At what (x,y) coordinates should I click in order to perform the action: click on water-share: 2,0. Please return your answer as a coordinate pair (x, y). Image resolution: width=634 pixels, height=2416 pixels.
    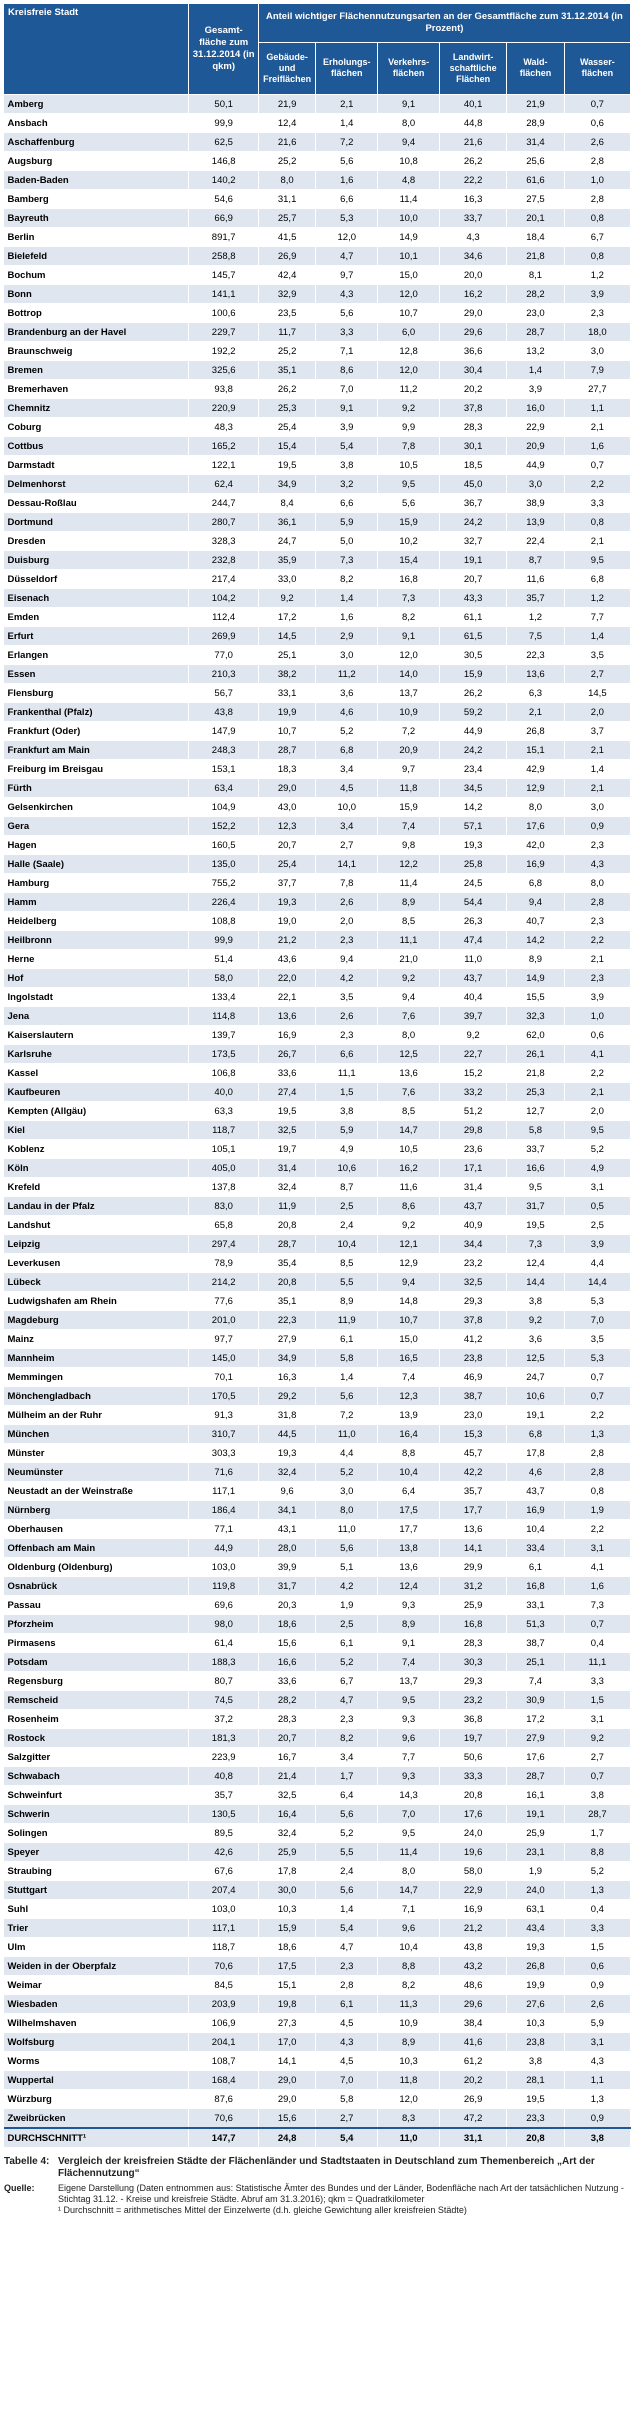
    Looking at the image, I should click on (598, 712).